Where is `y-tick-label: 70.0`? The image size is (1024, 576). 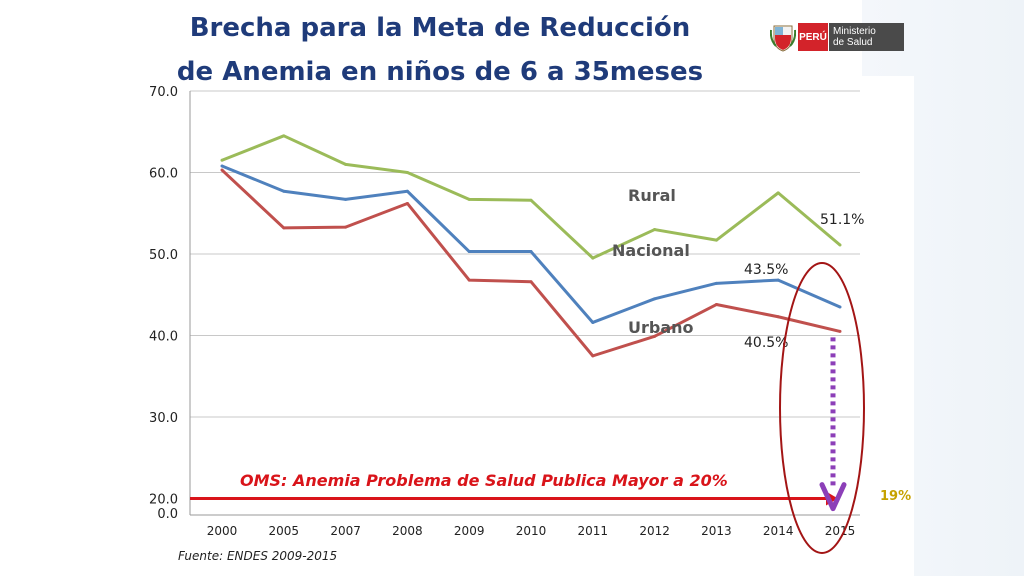
y-tick-label: 70.0 is located at coordinates (163, 92).